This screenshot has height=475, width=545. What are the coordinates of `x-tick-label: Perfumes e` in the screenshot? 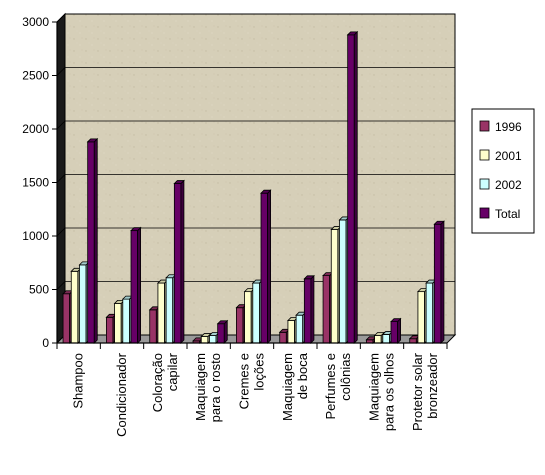 It's located at (330, 386).